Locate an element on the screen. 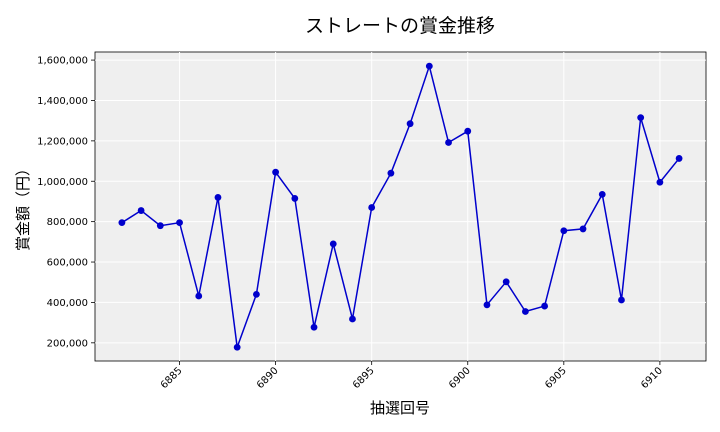 This screenshot has height=432, width=720. y-axis-label: 賞金額（円） is located at coordinates (23, 206).